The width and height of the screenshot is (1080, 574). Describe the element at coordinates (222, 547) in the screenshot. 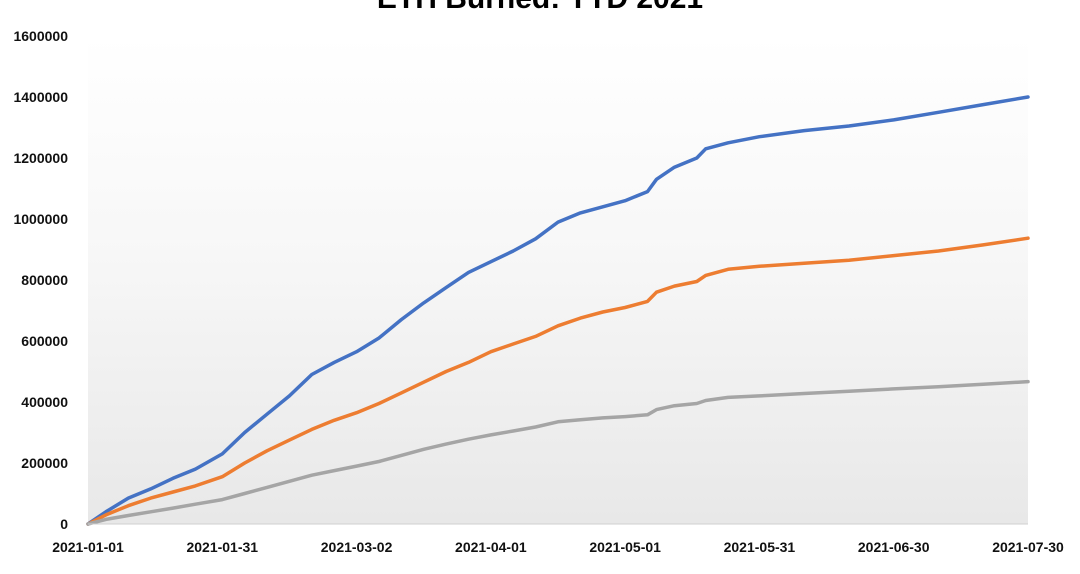

I see `x-tick-label: 2021-01-31` at that location.